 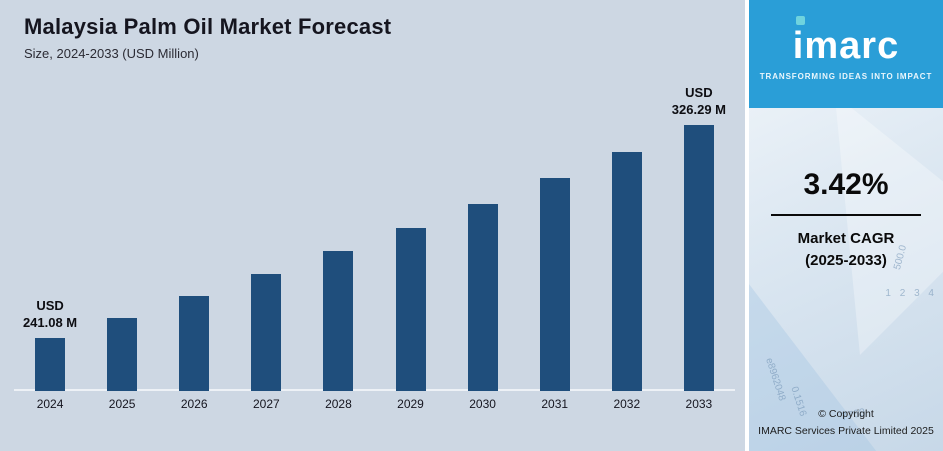 I want to click on x-axis-tick-label: 2029, so click(x=410, y=404).